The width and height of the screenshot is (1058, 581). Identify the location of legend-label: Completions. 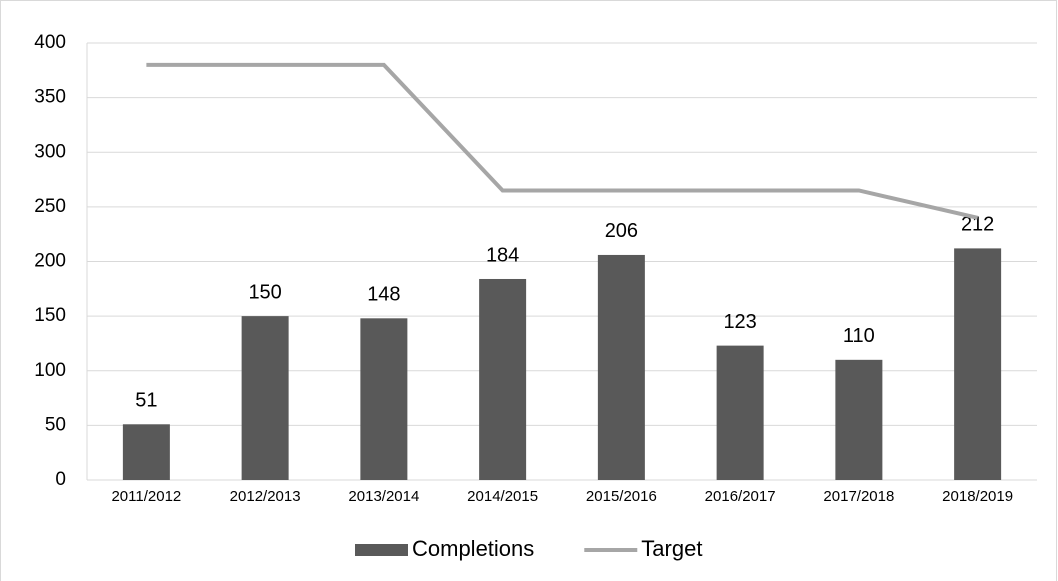
(473, 548).